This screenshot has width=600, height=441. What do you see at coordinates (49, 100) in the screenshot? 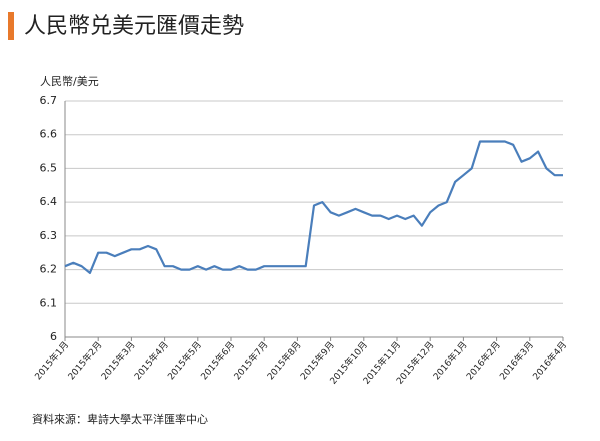
I see `y-tick-label: 6.7` at bounding box center [49, 100].